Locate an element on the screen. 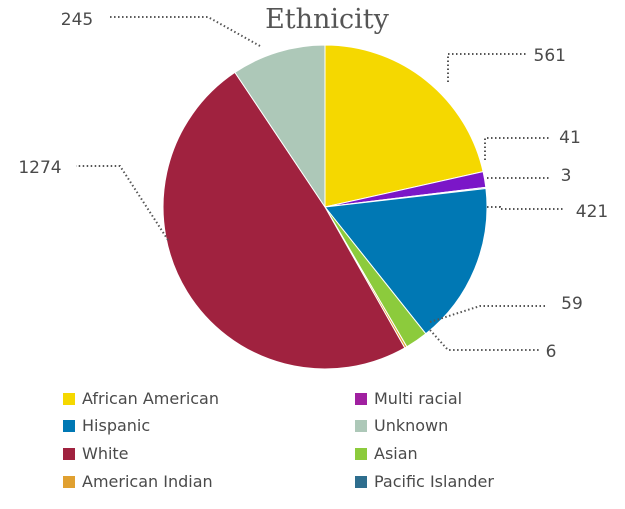  pie-slice-african-american is located at coordinates (404, 126).